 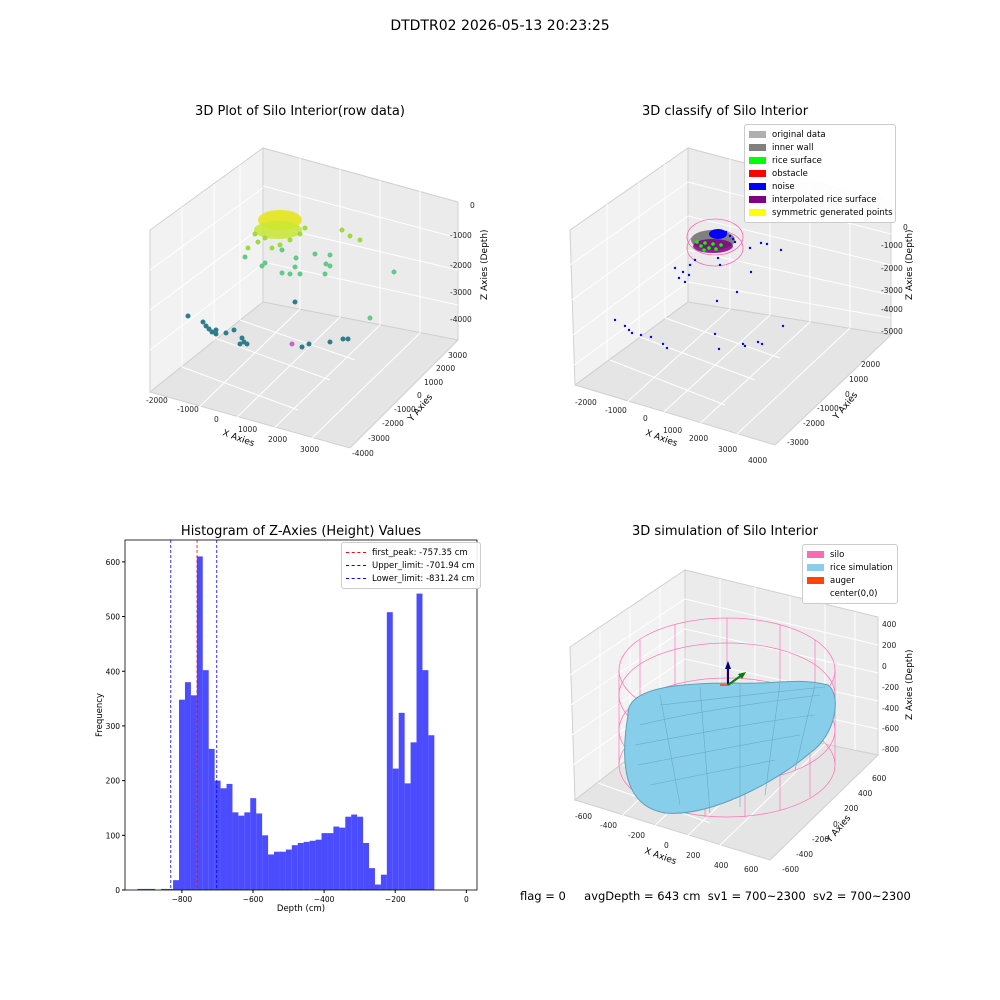 What do you see at coordinates (820, 839) in the screenshot?
I see `p4-y-tick: -200` at bounding box center [820, 839].